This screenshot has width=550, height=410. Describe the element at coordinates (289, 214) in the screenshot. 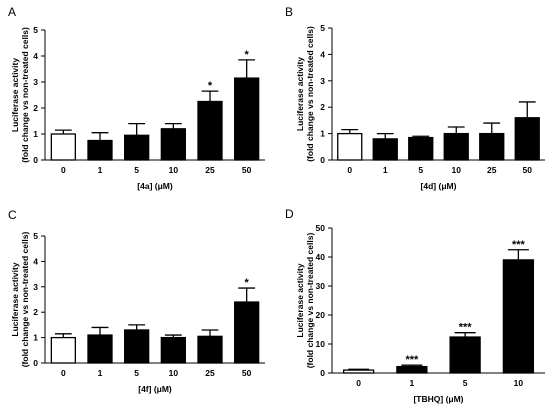

I see `panel-letter: D` at that location.